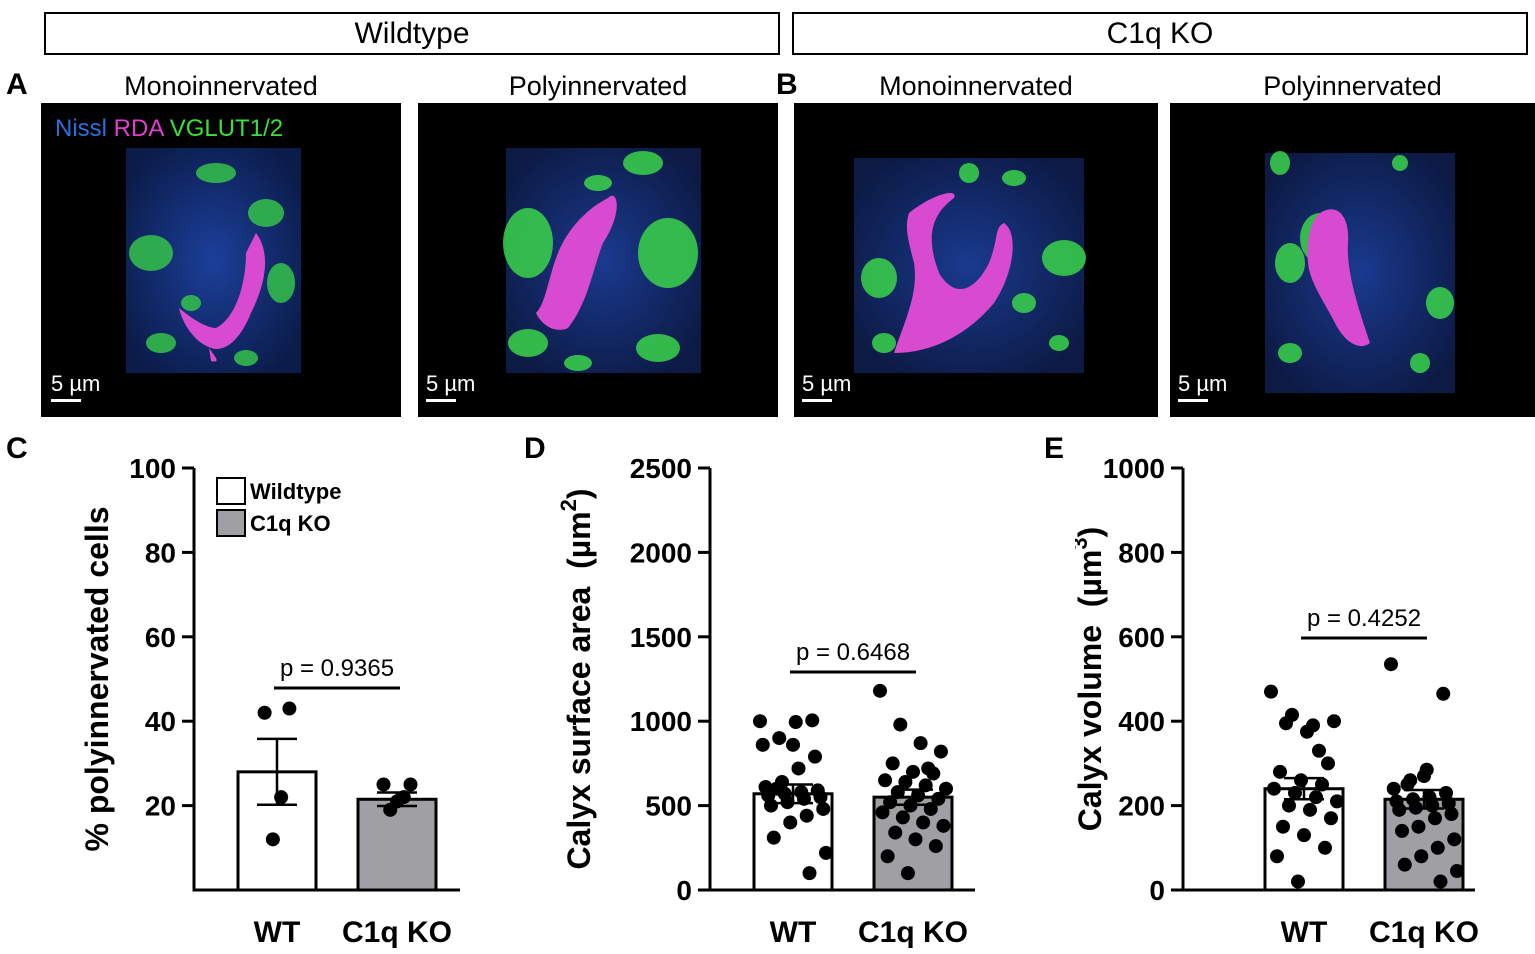 This screenshot has height=954, width=1535. What do you see at coordinates (1360, 272) in the screenshot?
I see `micrograph-ko-poly-image` at bounding box center [1360, 272].